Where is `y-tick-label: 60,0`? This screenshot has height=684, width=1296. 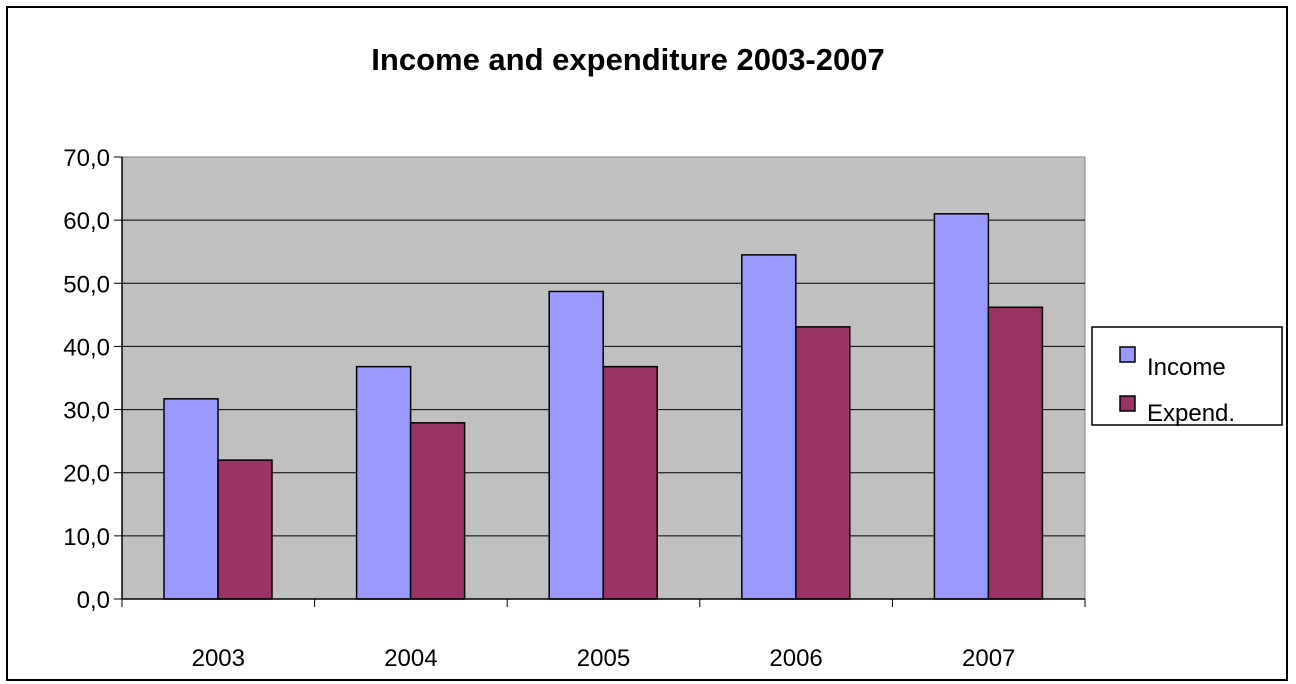 y-tick-label: 60,0 is located at coordinates (86, 221).